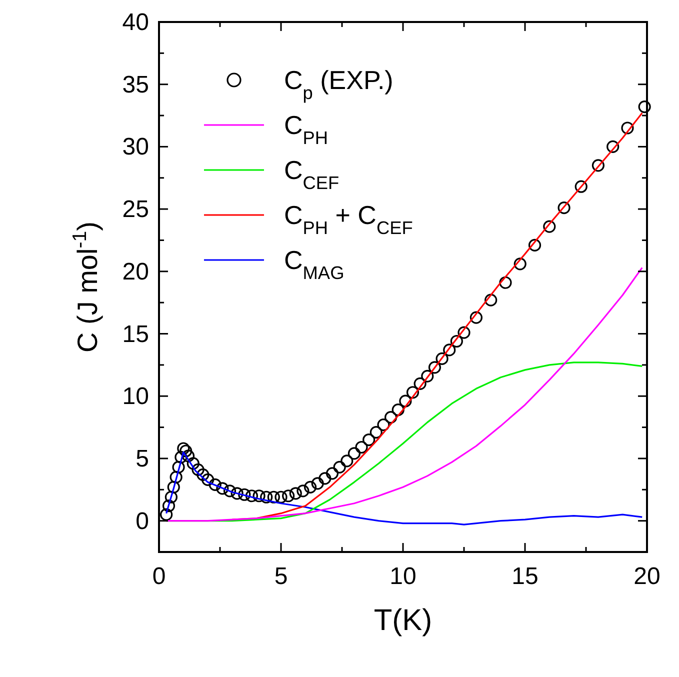  I want to click on x-tick-label: 0, so click(159, 576).